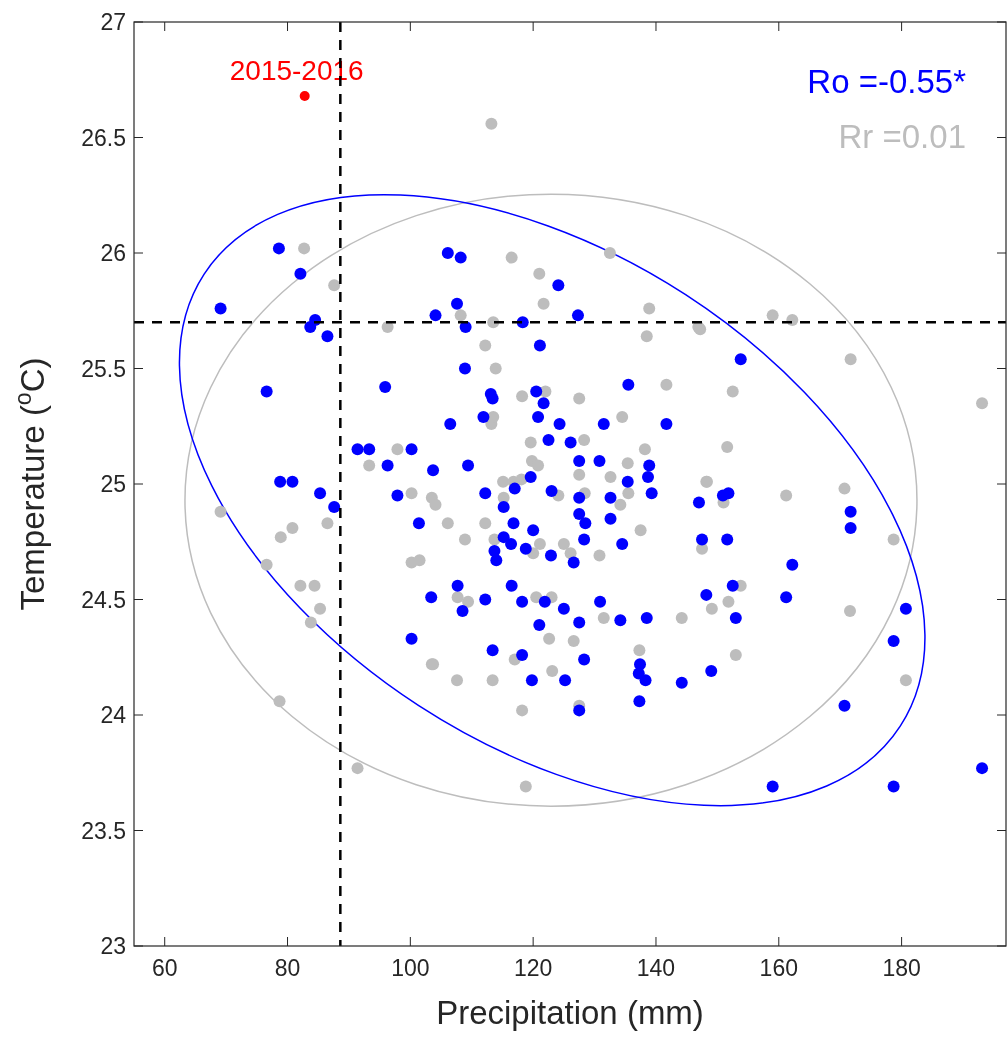 Image resolution: width=1008 pixels, height=1053 pixels. Describe the element at coordinates (164, 968) in the screenshot. I see `x-tick-label: 60` at that location.